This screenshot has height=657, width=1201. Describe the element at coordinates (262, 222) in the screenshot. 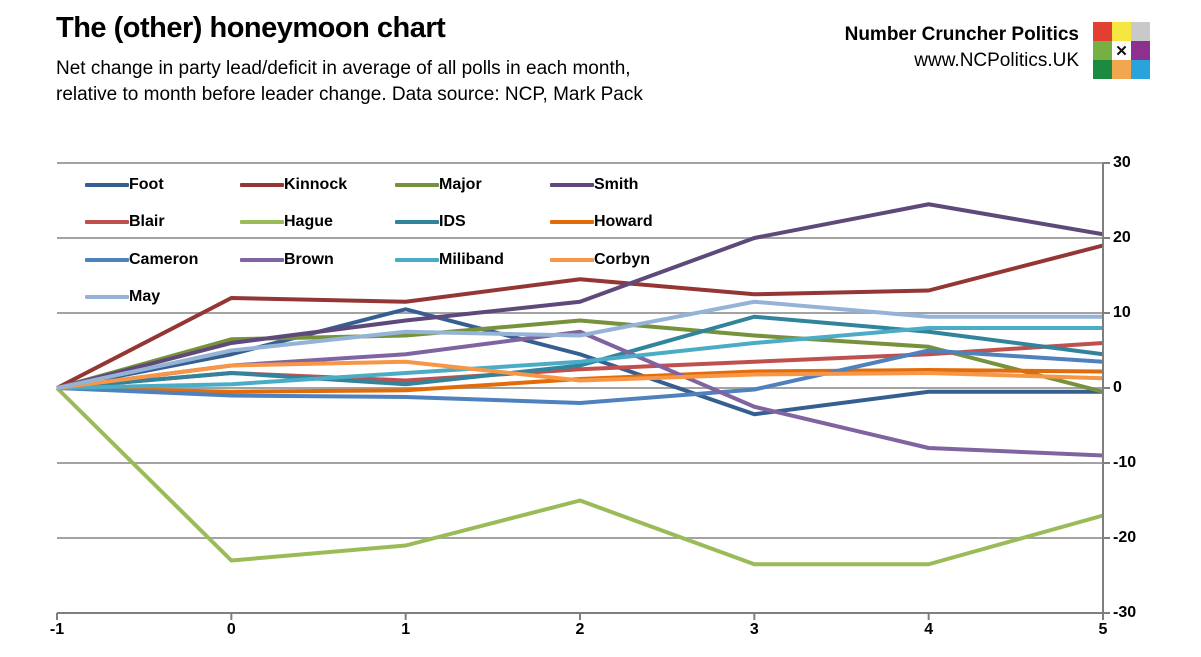

I see `legend-swatch-hague` at that location.